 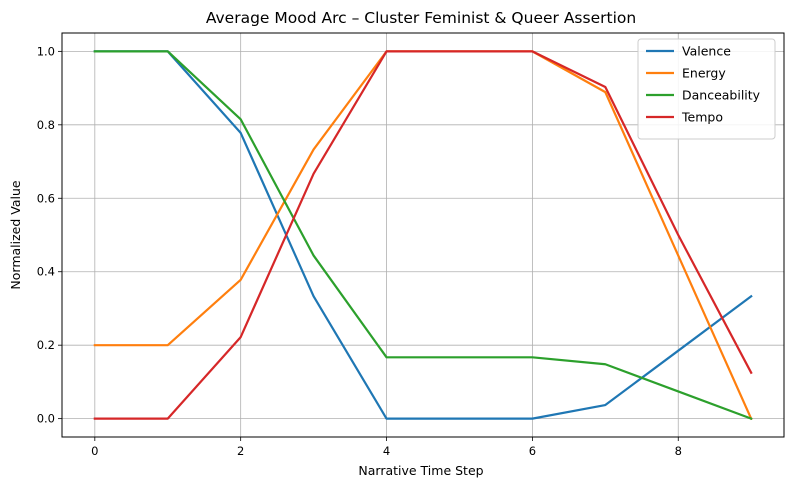 I want to click on y-tick-label: 0.6, so click(x=46, y=198).